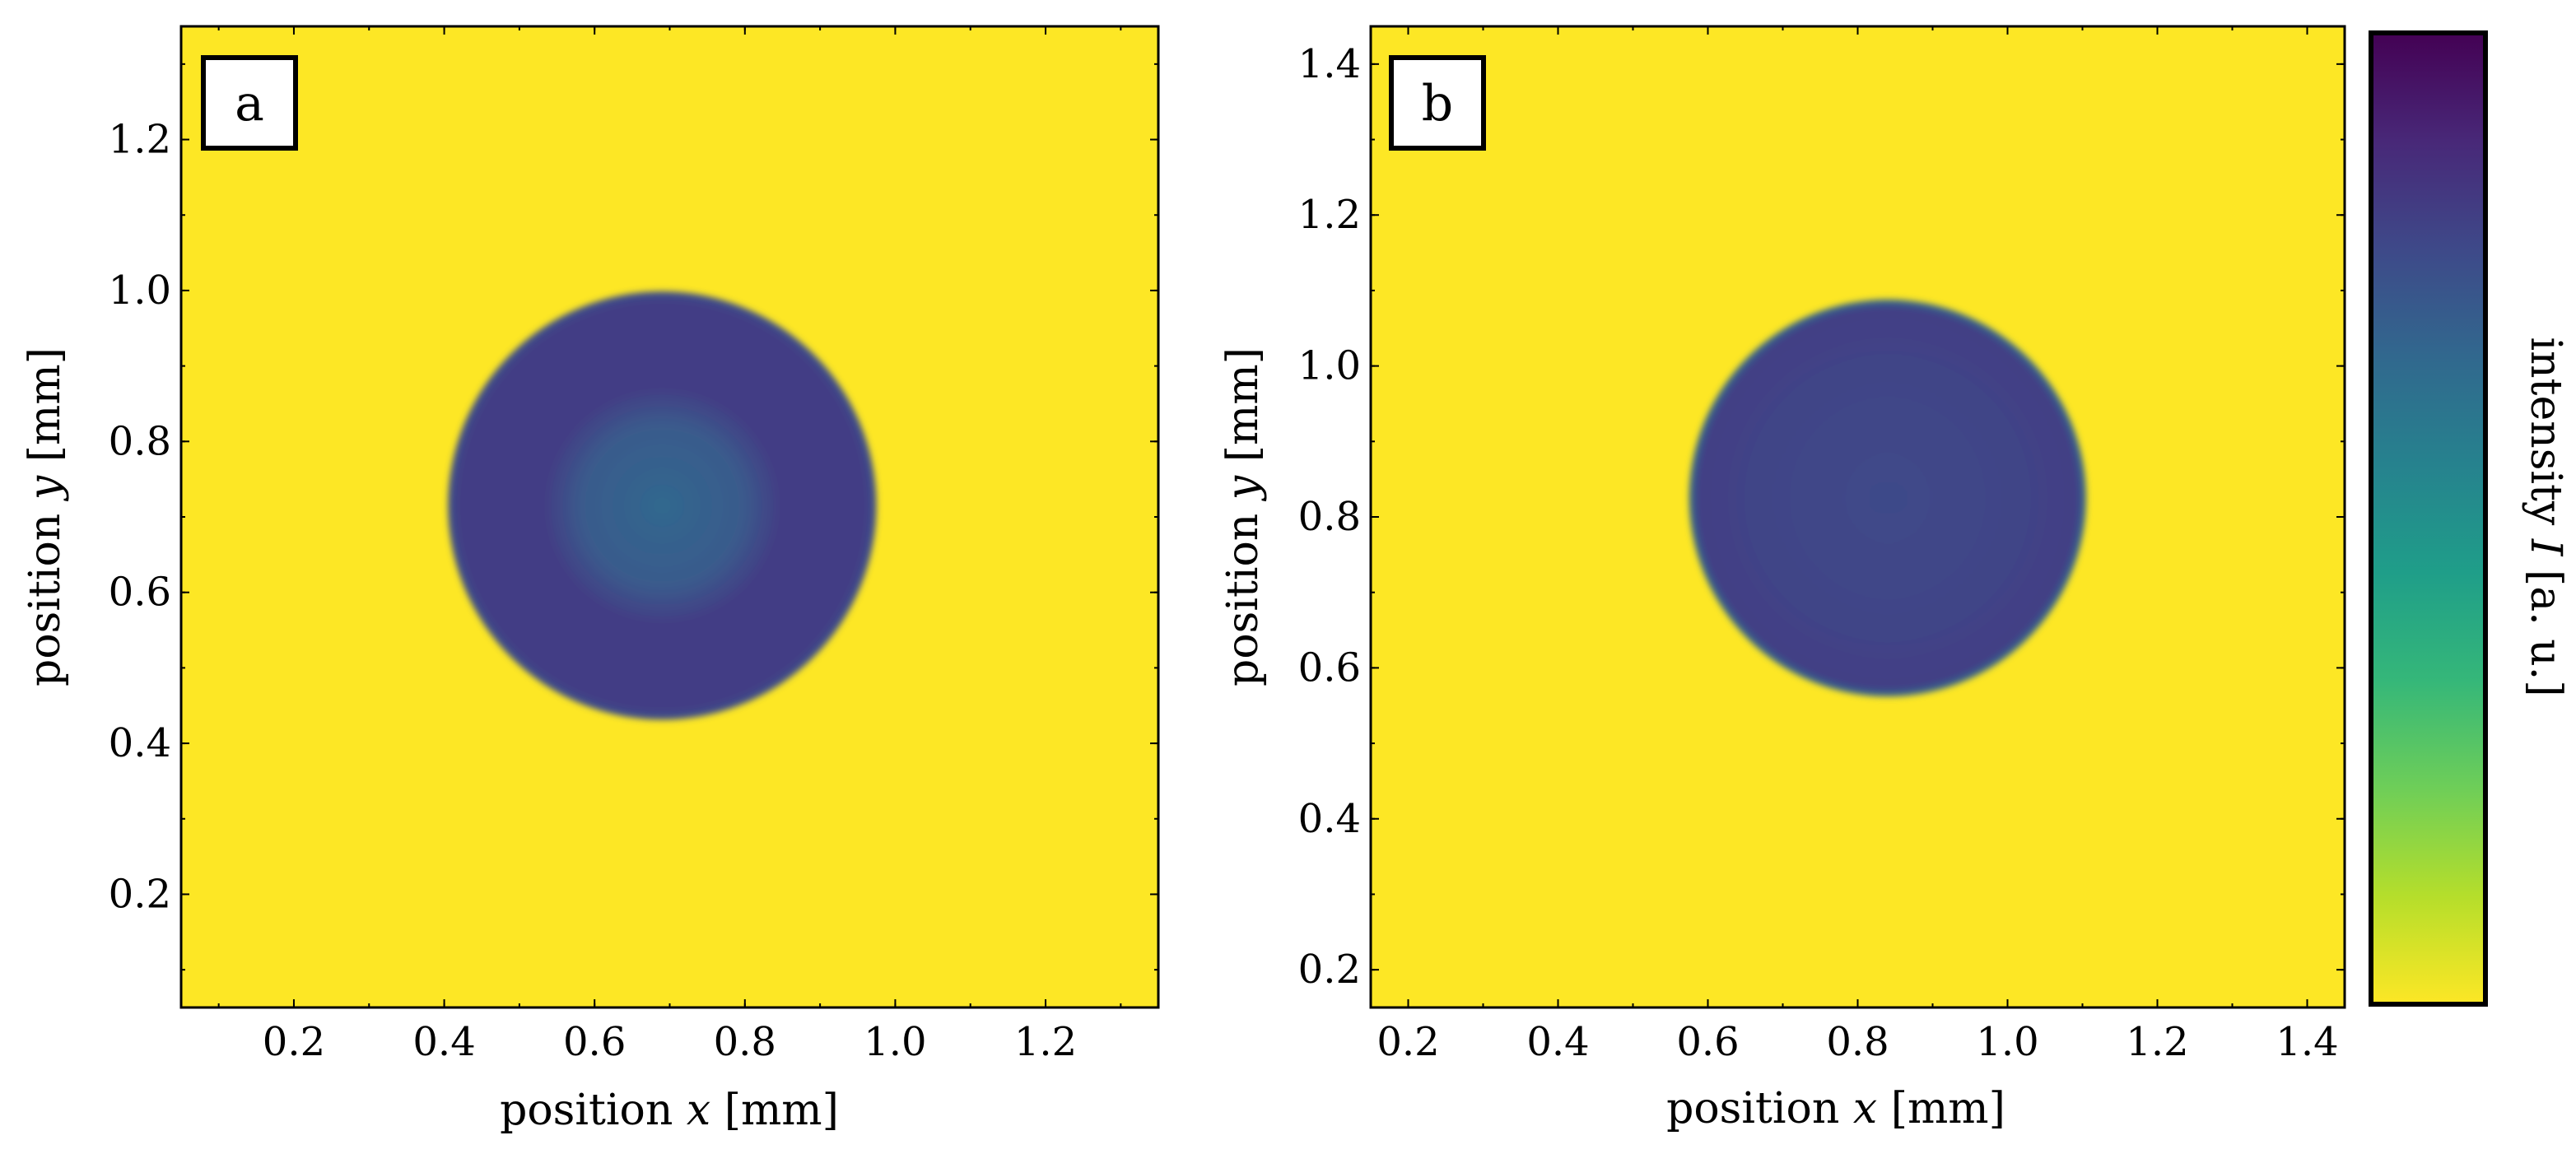  What do you see at coordinates (1835, 1108) in the screenshot?
I see `panel-b-xlabel: position x [mm]` at bounding box center [1835, 1108].